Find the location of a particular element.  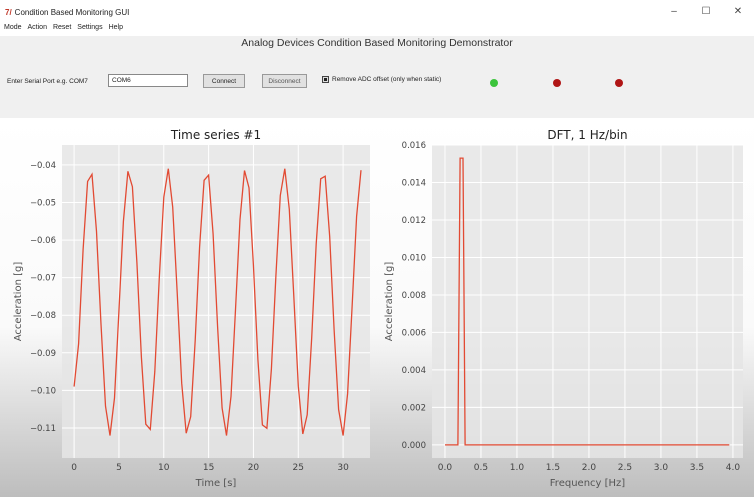

minimize-button: – is located at coordinates (674, 11).